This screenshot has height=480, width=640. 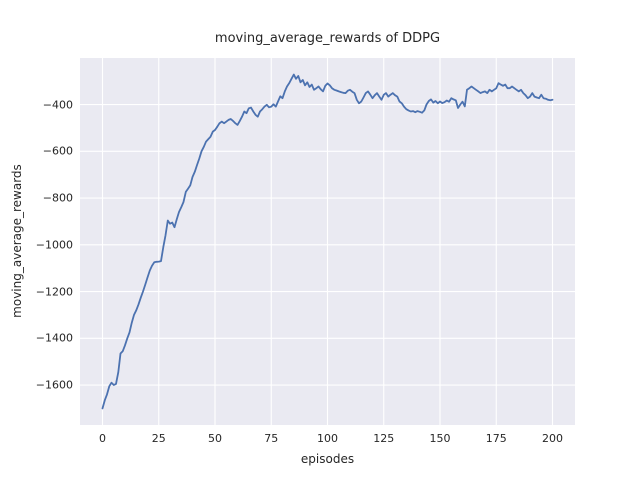 What do you see at coordinates (327, 38) in the screenshot?
I see `chart-title: moving_average_rewards of DDPG` at bounding box center [327, 38].